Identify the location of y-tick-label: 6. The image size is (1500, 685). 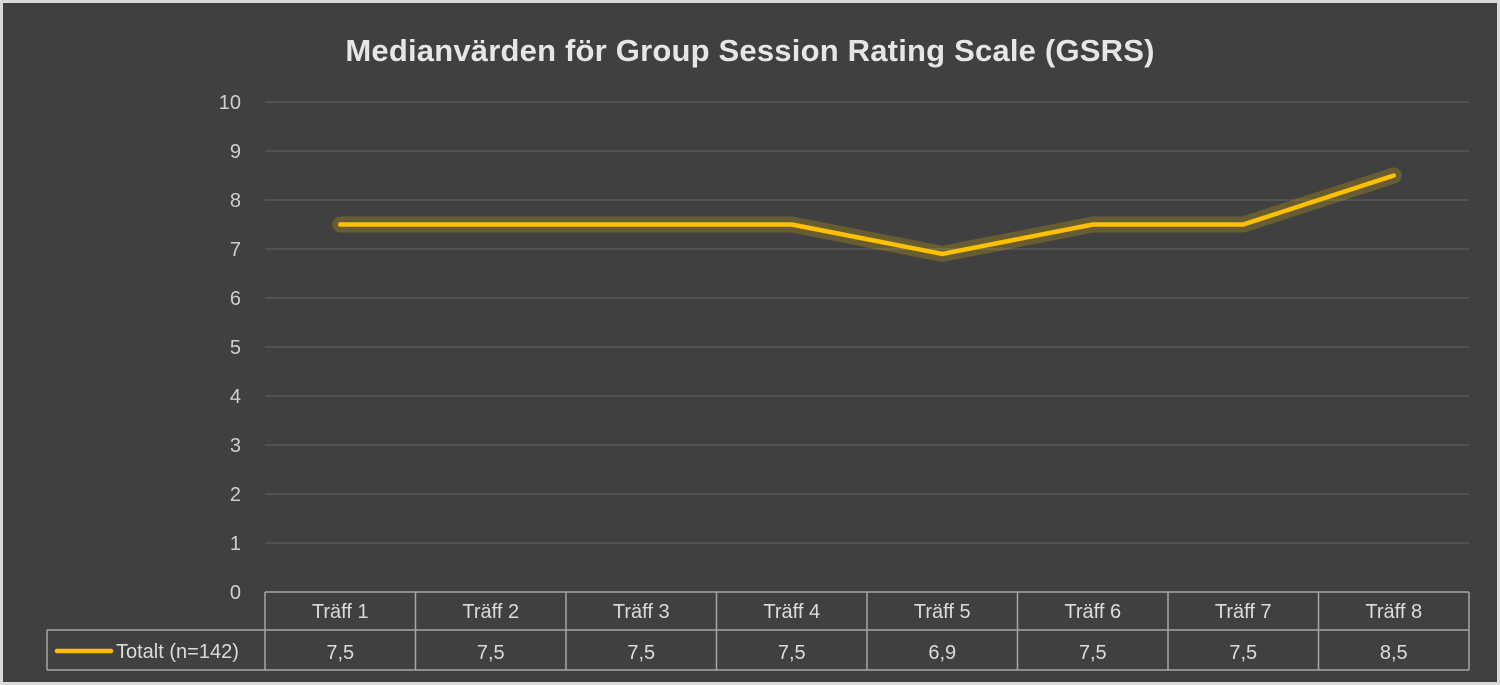
(235, 299).